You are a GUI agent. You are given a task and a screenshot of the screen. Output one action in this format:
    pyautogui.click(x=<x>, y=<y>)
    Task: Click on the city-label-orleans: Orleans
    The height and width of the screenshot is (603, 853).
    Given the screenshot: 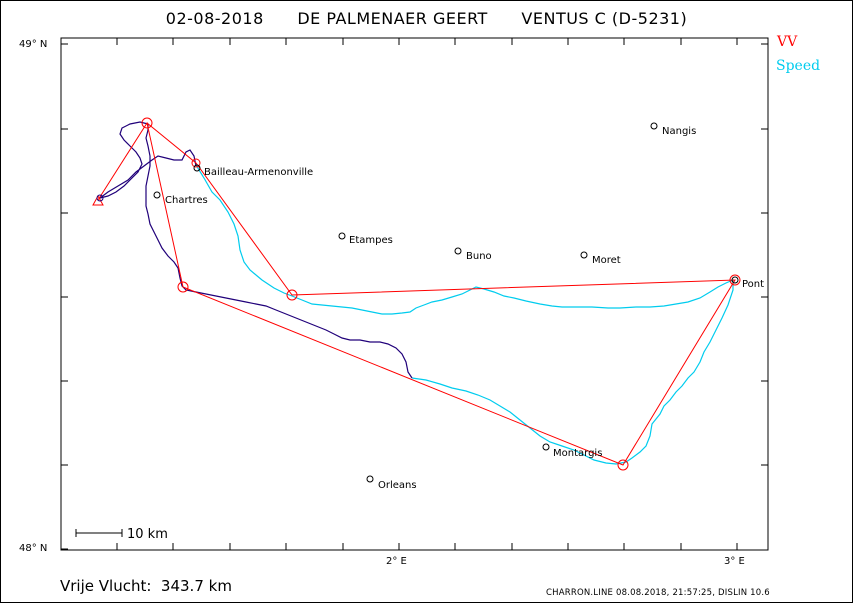 What is the action you would take?
    pyautogui.click(x=397, y=485)
    